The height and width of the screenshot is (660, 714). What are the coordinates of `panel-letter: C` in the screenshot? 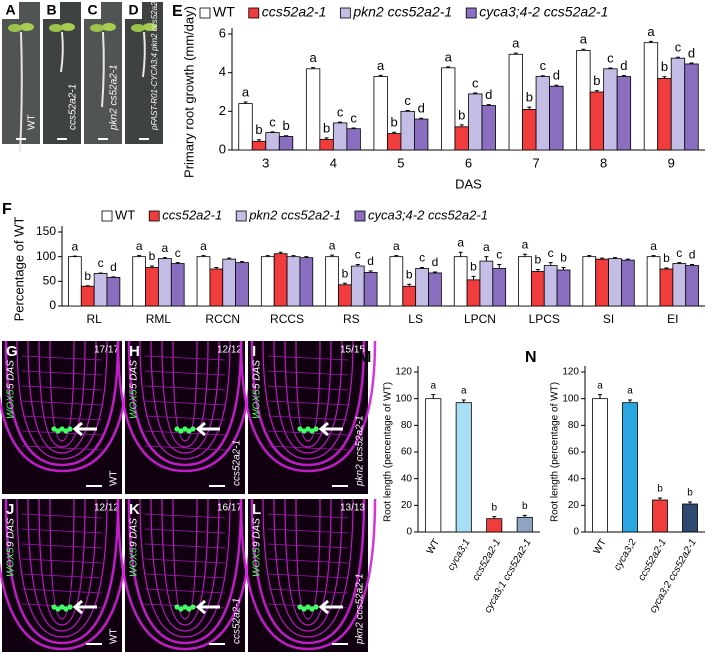 It's located at (92, 10).